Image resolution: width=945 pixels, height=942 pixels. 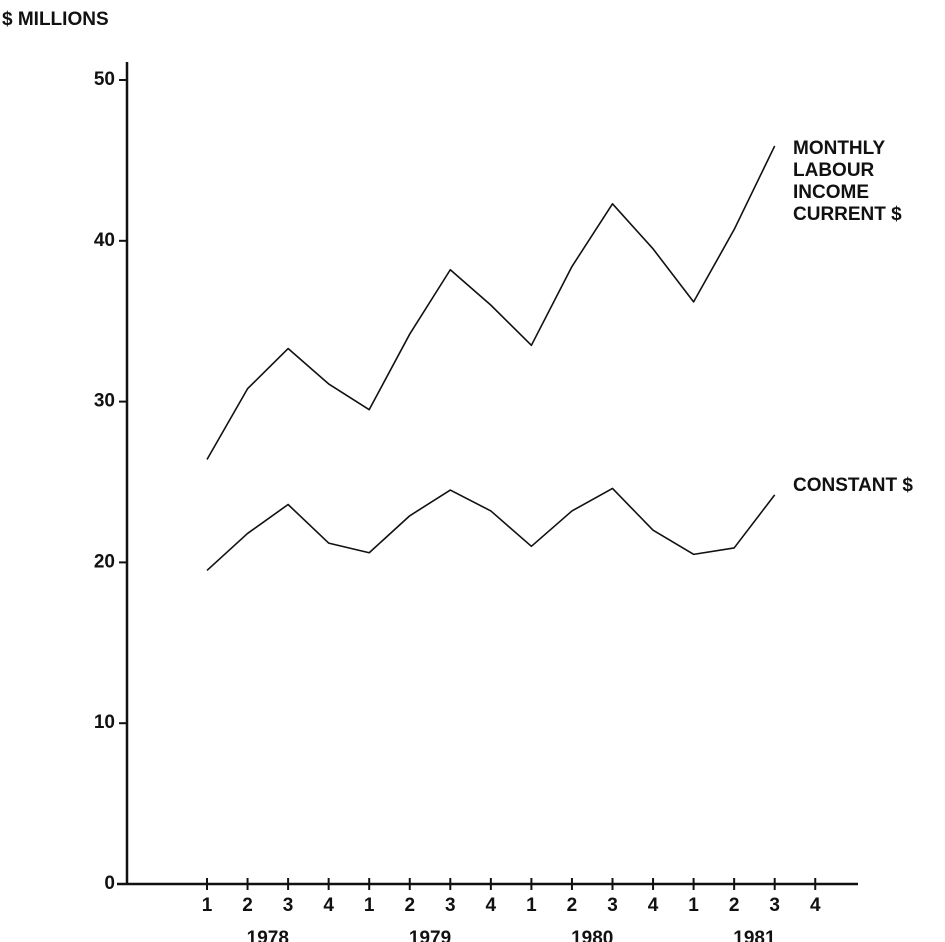 I want to click on y-tick-label: 10, so click(x=104, y=722).